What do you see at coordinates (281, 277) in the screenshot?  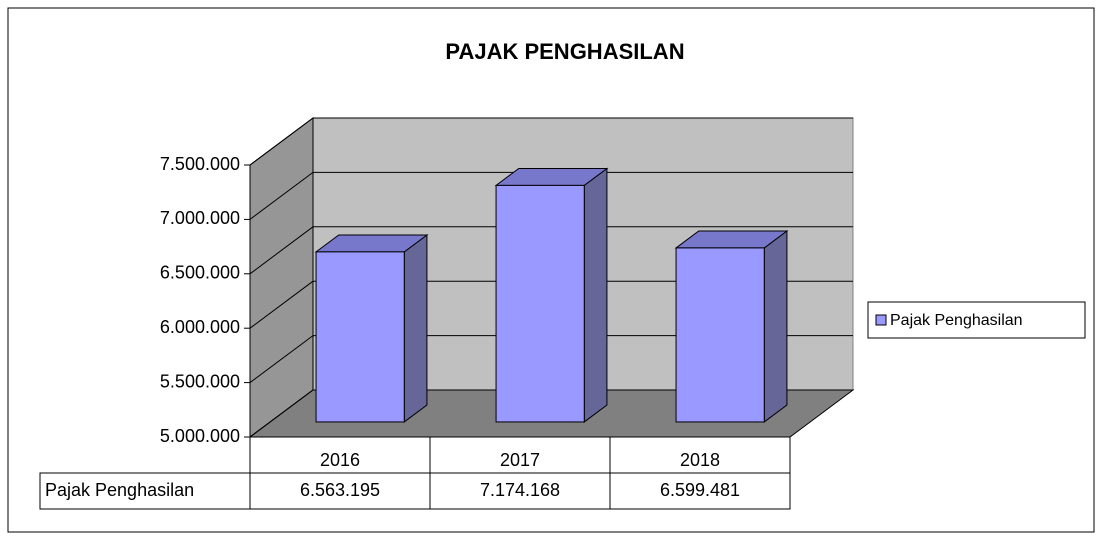 I see `side-wall` at bounding box center [281, 277].